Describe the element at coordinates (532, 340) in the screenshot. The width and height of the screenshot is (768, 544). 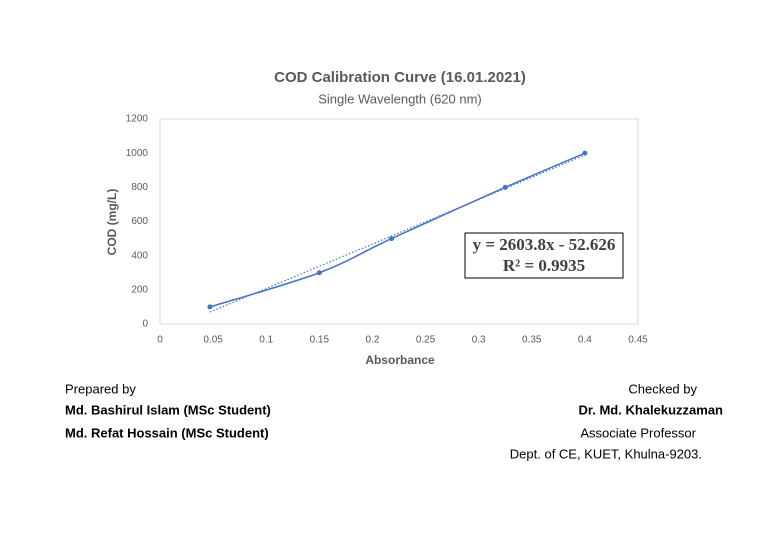
I see `x-tick-label: 0.35` at that location.